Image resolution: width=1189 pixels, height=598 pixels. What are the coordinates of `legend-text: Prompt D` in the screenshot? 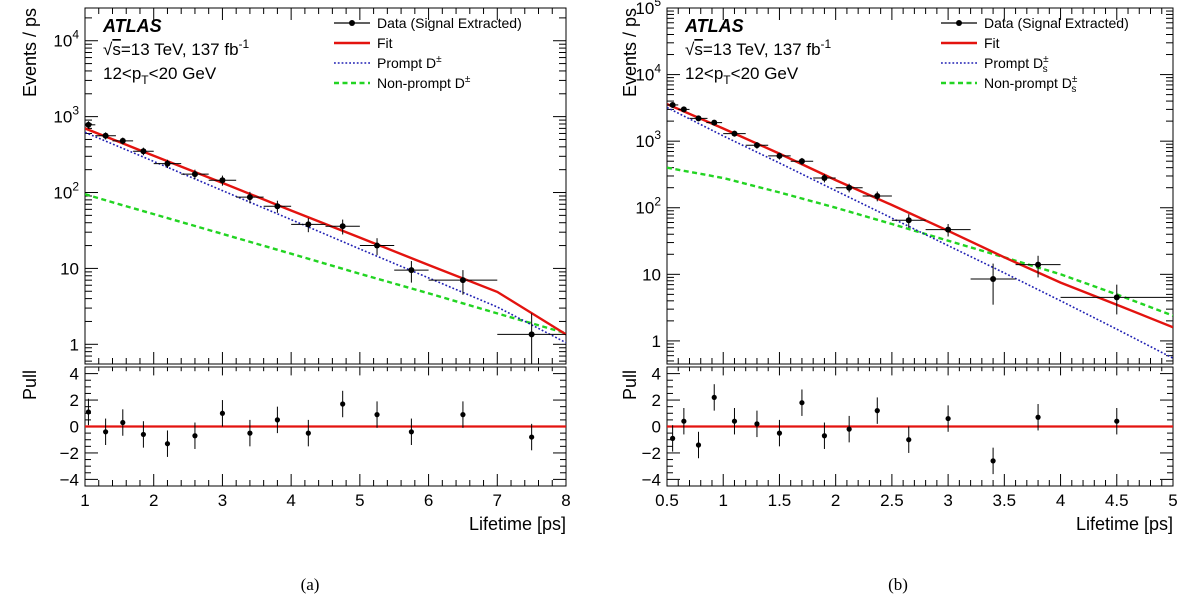 It's located at (406, 63).